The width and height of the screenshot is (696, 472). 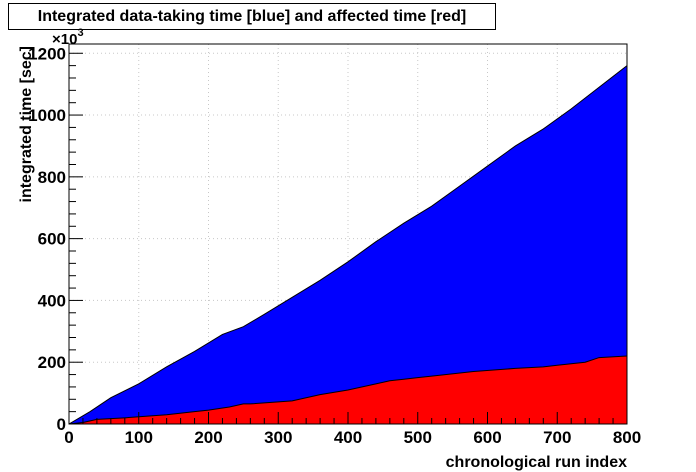 What do you see at coordinates (68, 437) in the screenshot?
I see `x-tick-label-0: 0` at bounding box center [68, 437].